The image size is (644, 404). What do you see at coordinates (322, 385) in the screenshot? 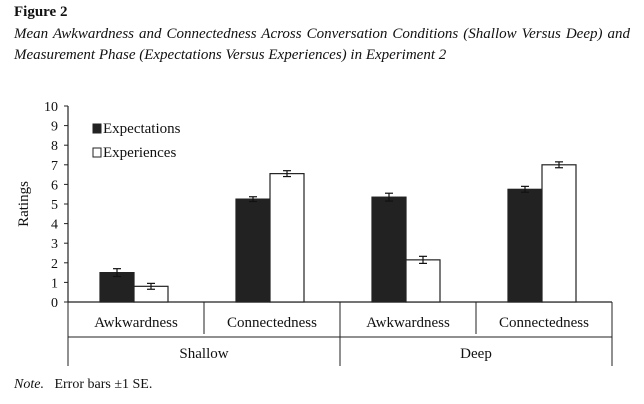
I see `figure-note: Note. Error bars ±1 SE.` at bounding box center [322, 385].